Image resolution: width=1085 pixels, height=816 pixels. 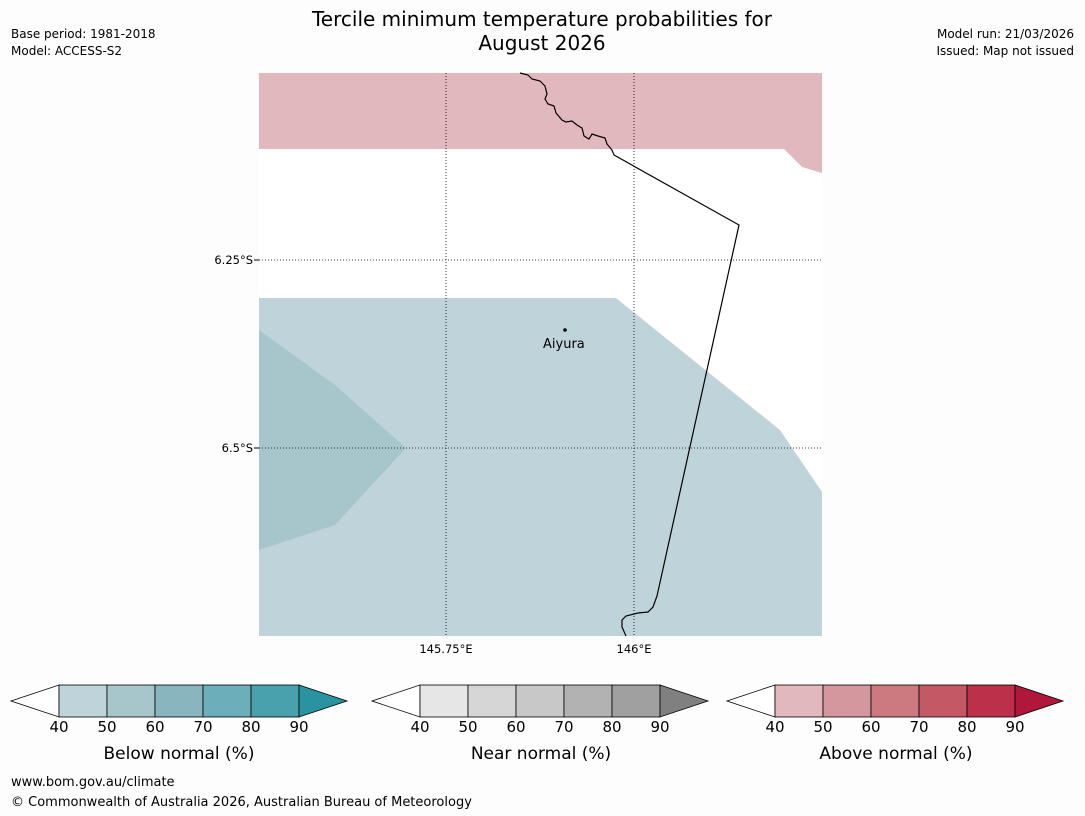 What do you see at coordinates (565, 330) in the screenshot?
I see `aiyura-marker` at bounding box center [565, 330].